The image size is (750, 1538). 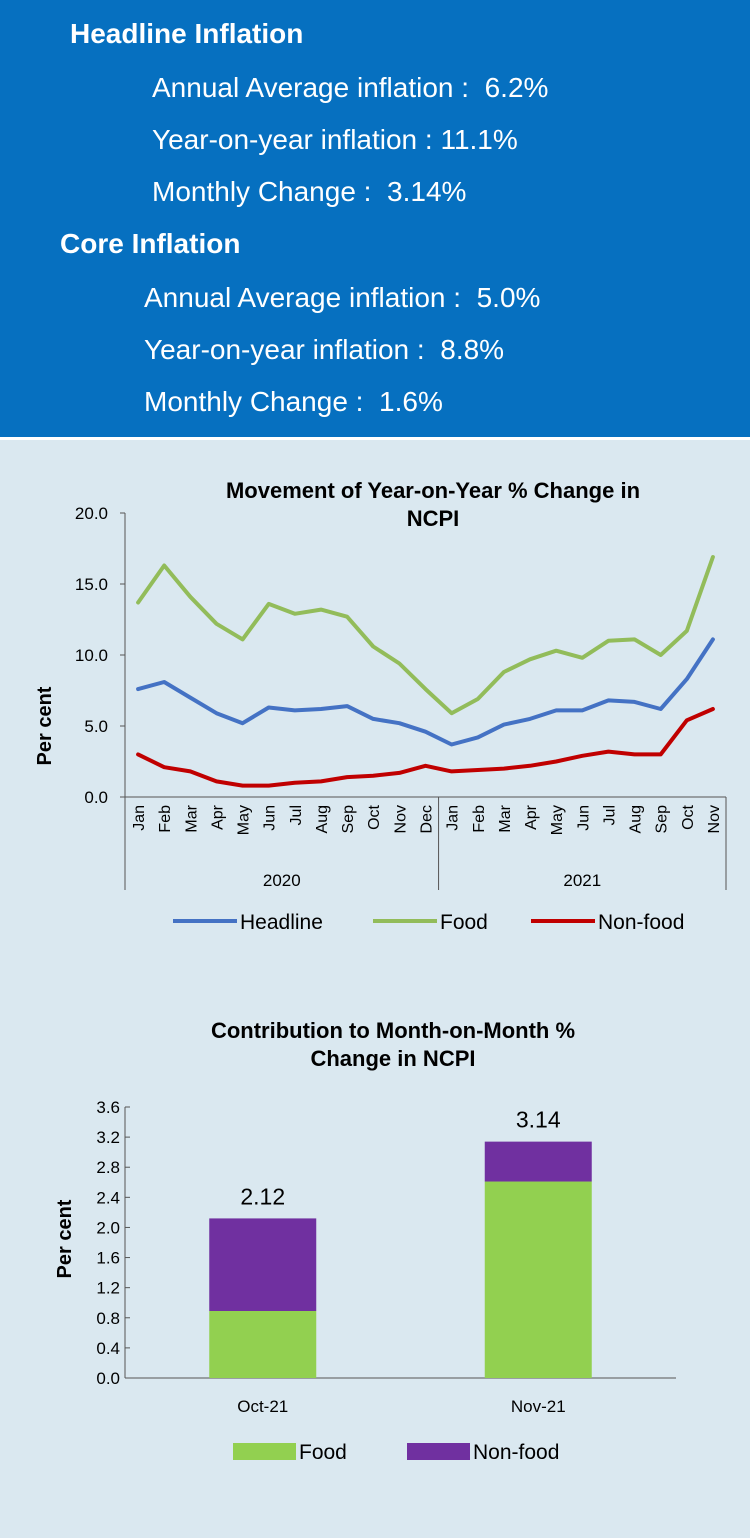 I want to click on headline-annual-average: Annual Average inflation : 6.2%, so click(x=350, y=87).